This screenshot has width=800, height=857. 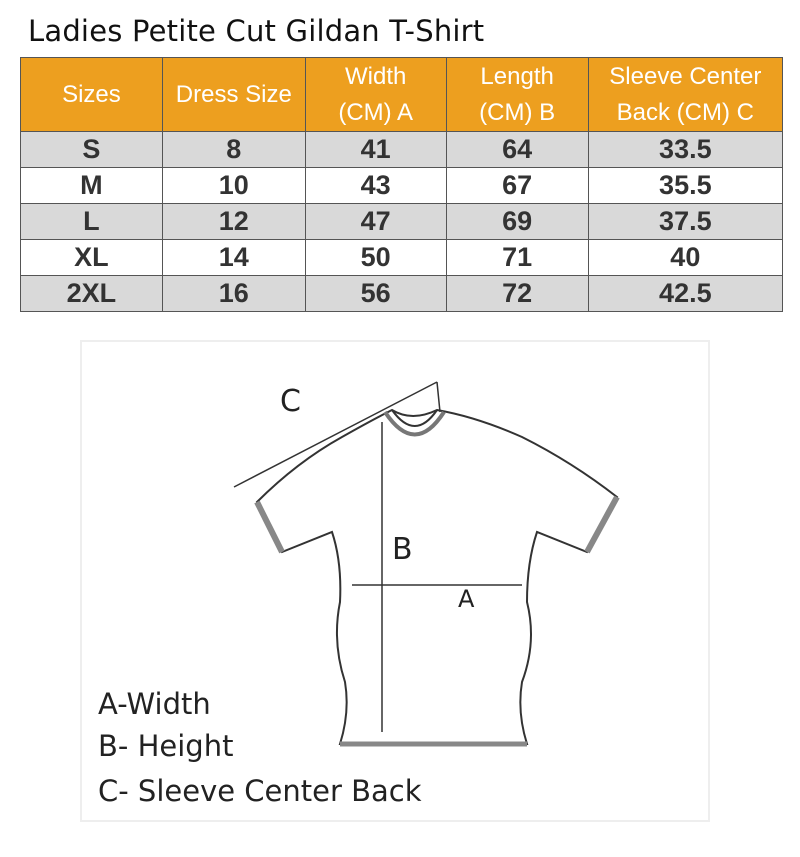 What do you see at coordinates (375, 293) in the screenshot?
I see `table-cell: 56` at bounding box center [375, 293].